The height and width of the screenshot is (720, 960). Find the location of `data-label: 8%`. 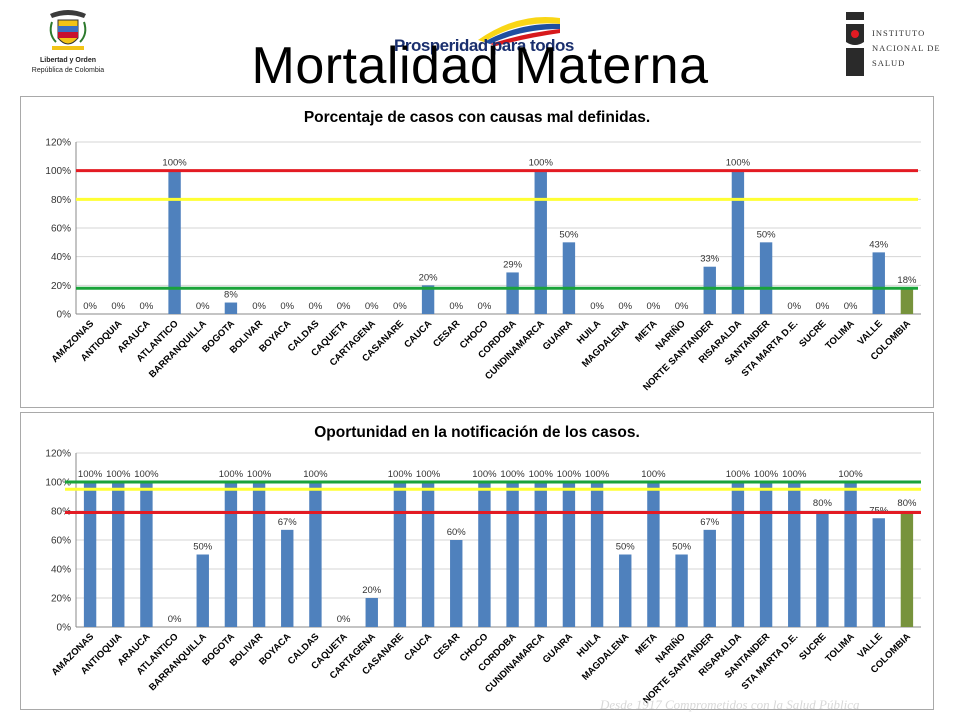

data-label: 8% is located at coordinates (231, 295).